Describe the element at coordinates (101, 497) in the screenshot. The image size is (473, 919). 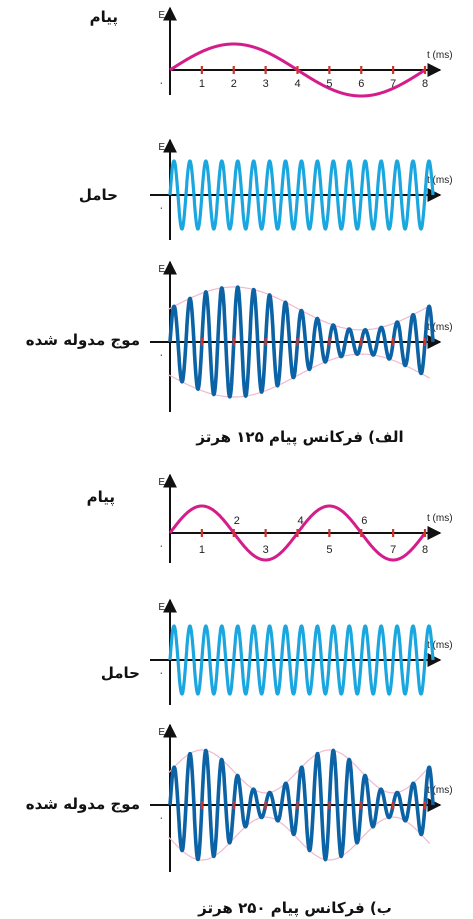
I see `label-message-b: پیام` at that location.